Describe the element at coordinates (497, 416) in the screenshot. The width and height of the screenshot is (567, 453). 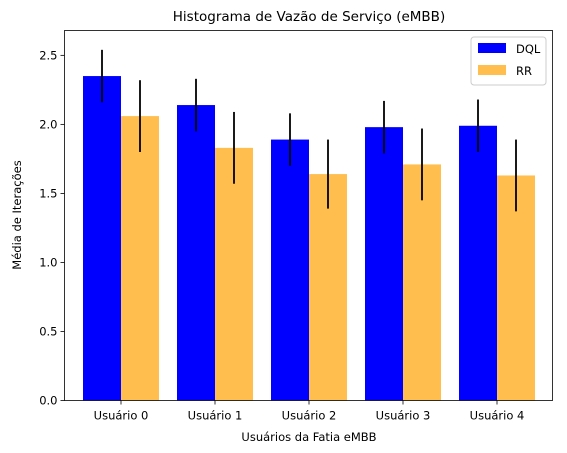
I see `x-tick-label-4: Usuário 4` at that location.